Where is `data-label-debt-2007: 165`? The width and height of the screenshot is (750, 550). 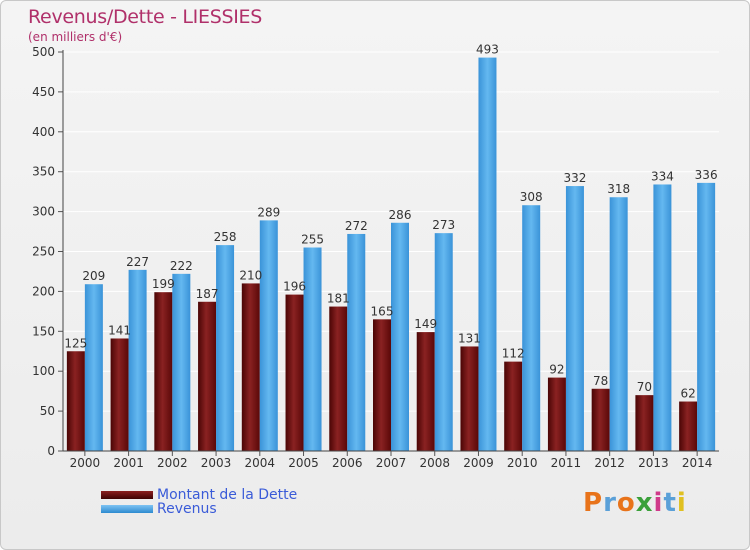
data-label-debt-2007: 165 is located at coordinates (382, 311).